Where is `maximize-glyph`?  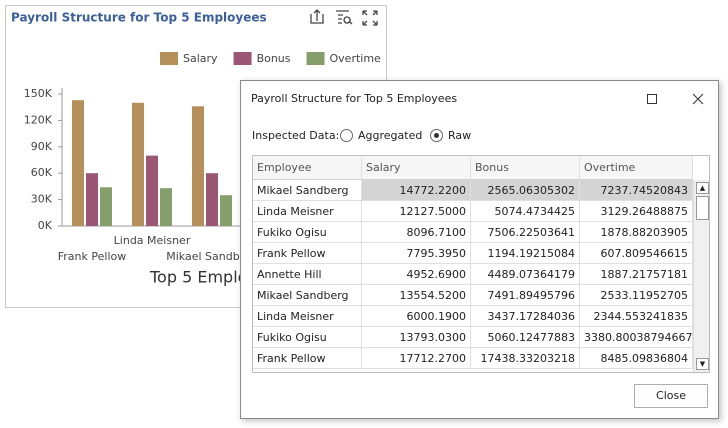 maximize-glyph is located at coordinates (652, 99).